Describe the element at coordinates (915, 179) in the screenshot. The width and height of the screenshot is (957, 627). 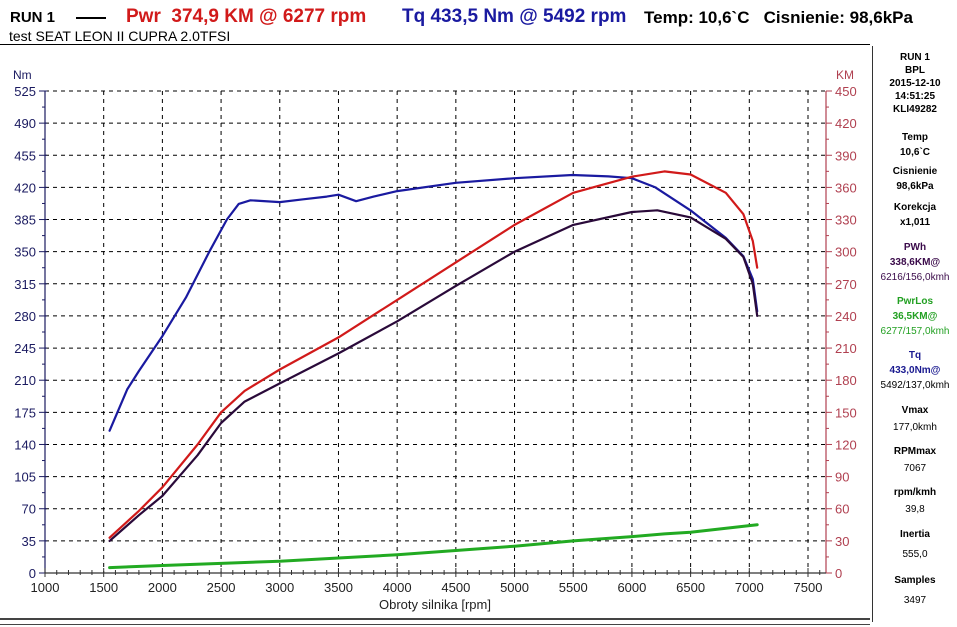
I see `pressure-block: Cisnienie 98,6kPa` at that location.